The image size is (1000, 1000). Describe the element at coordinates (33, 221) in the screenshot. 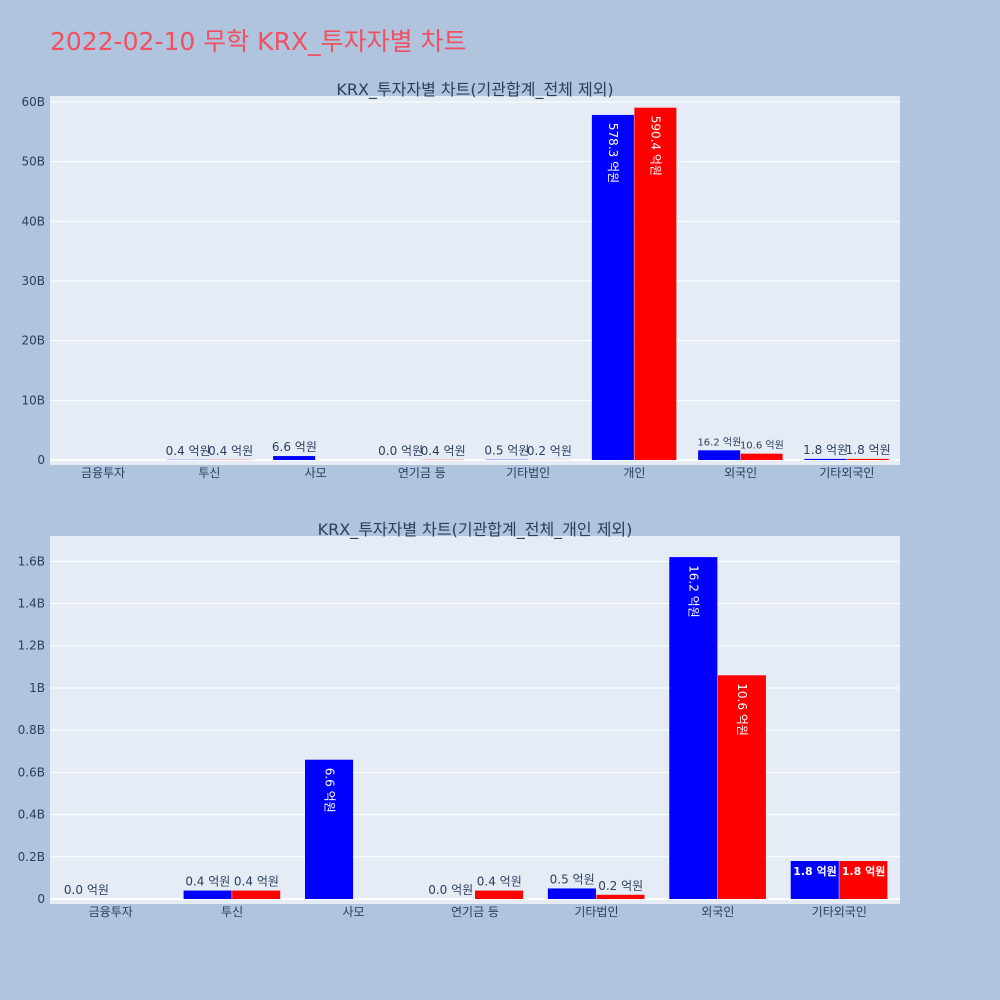

I see `y-tick-label: 40B` at that location.